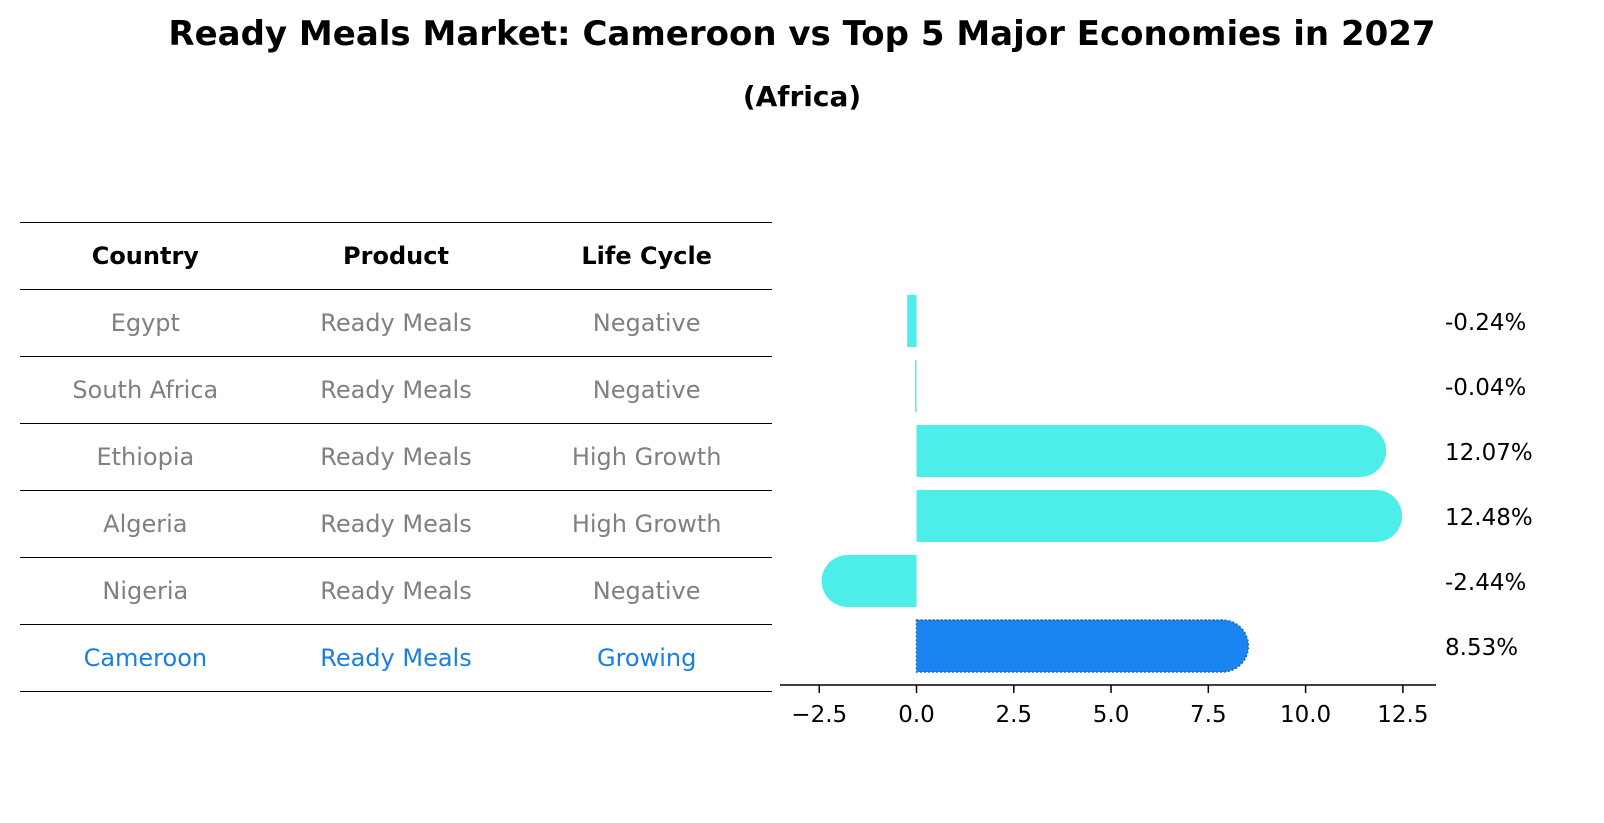 This screenshot has height=823, width=1604. What do you see at coordinates (145, 390) in the screenshot?
I see `cell-country: South Africa` at bounding box center [145, 390].